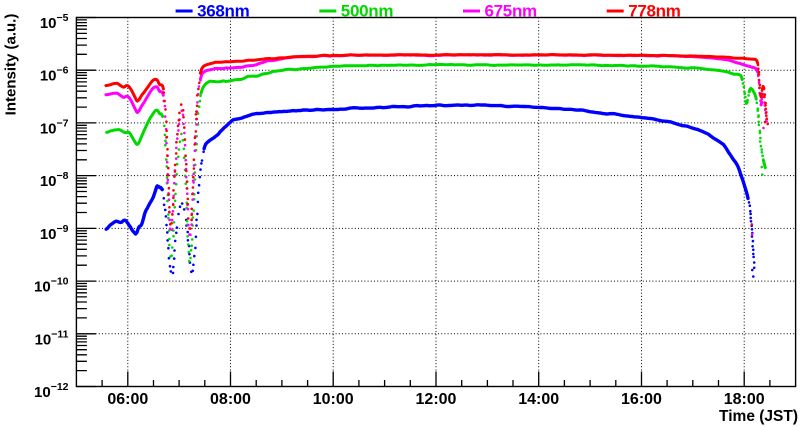 The width and height of the screenshot is (800, 427). I want to click on svg-text: 08:00, so click(230, 399).